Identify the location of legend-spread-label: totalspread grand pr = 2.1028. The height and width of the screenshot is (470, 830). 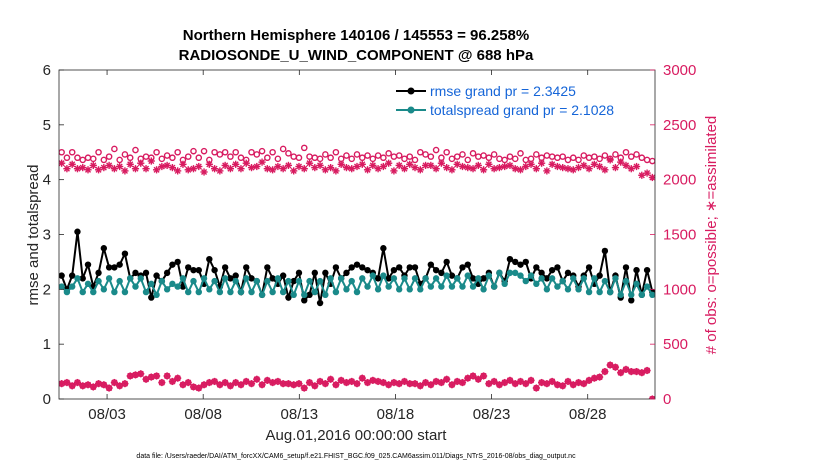
(522, 110).